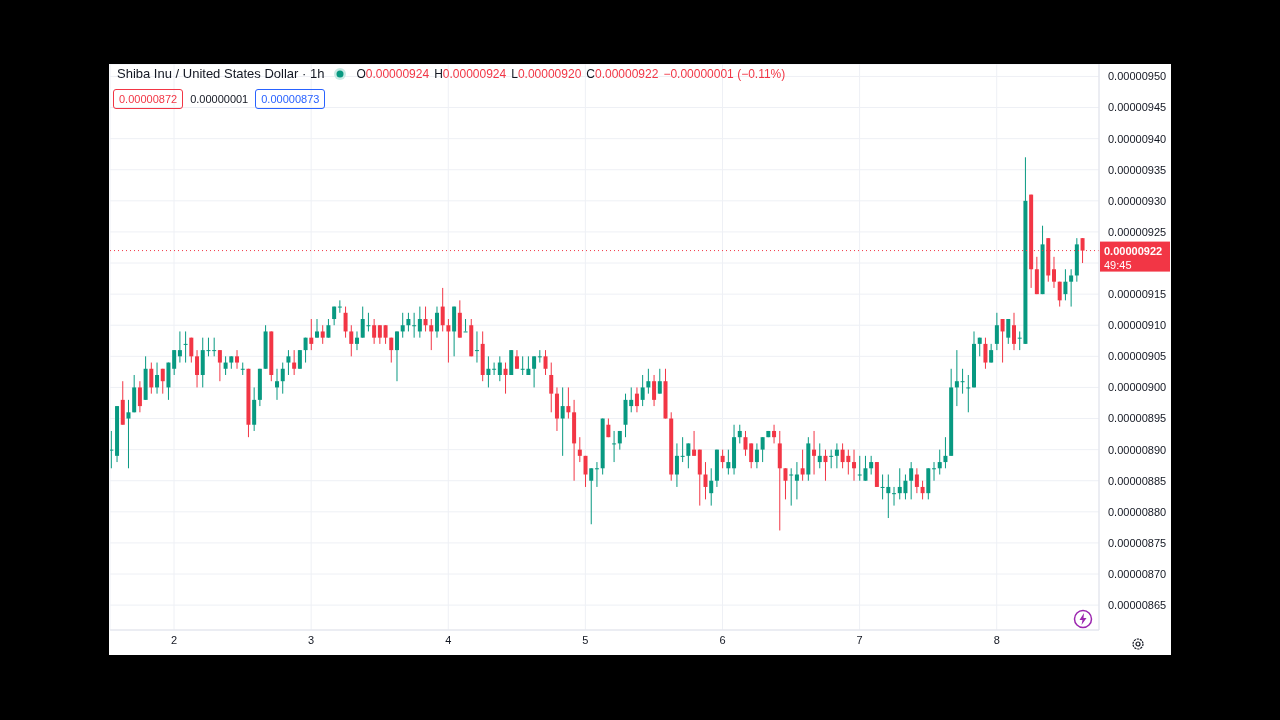  What do you see at coordinates (724, 73) in the screenshot?
I see `annotation: −0.00000001 (−0.11%)` at bounding box center [724, 73].